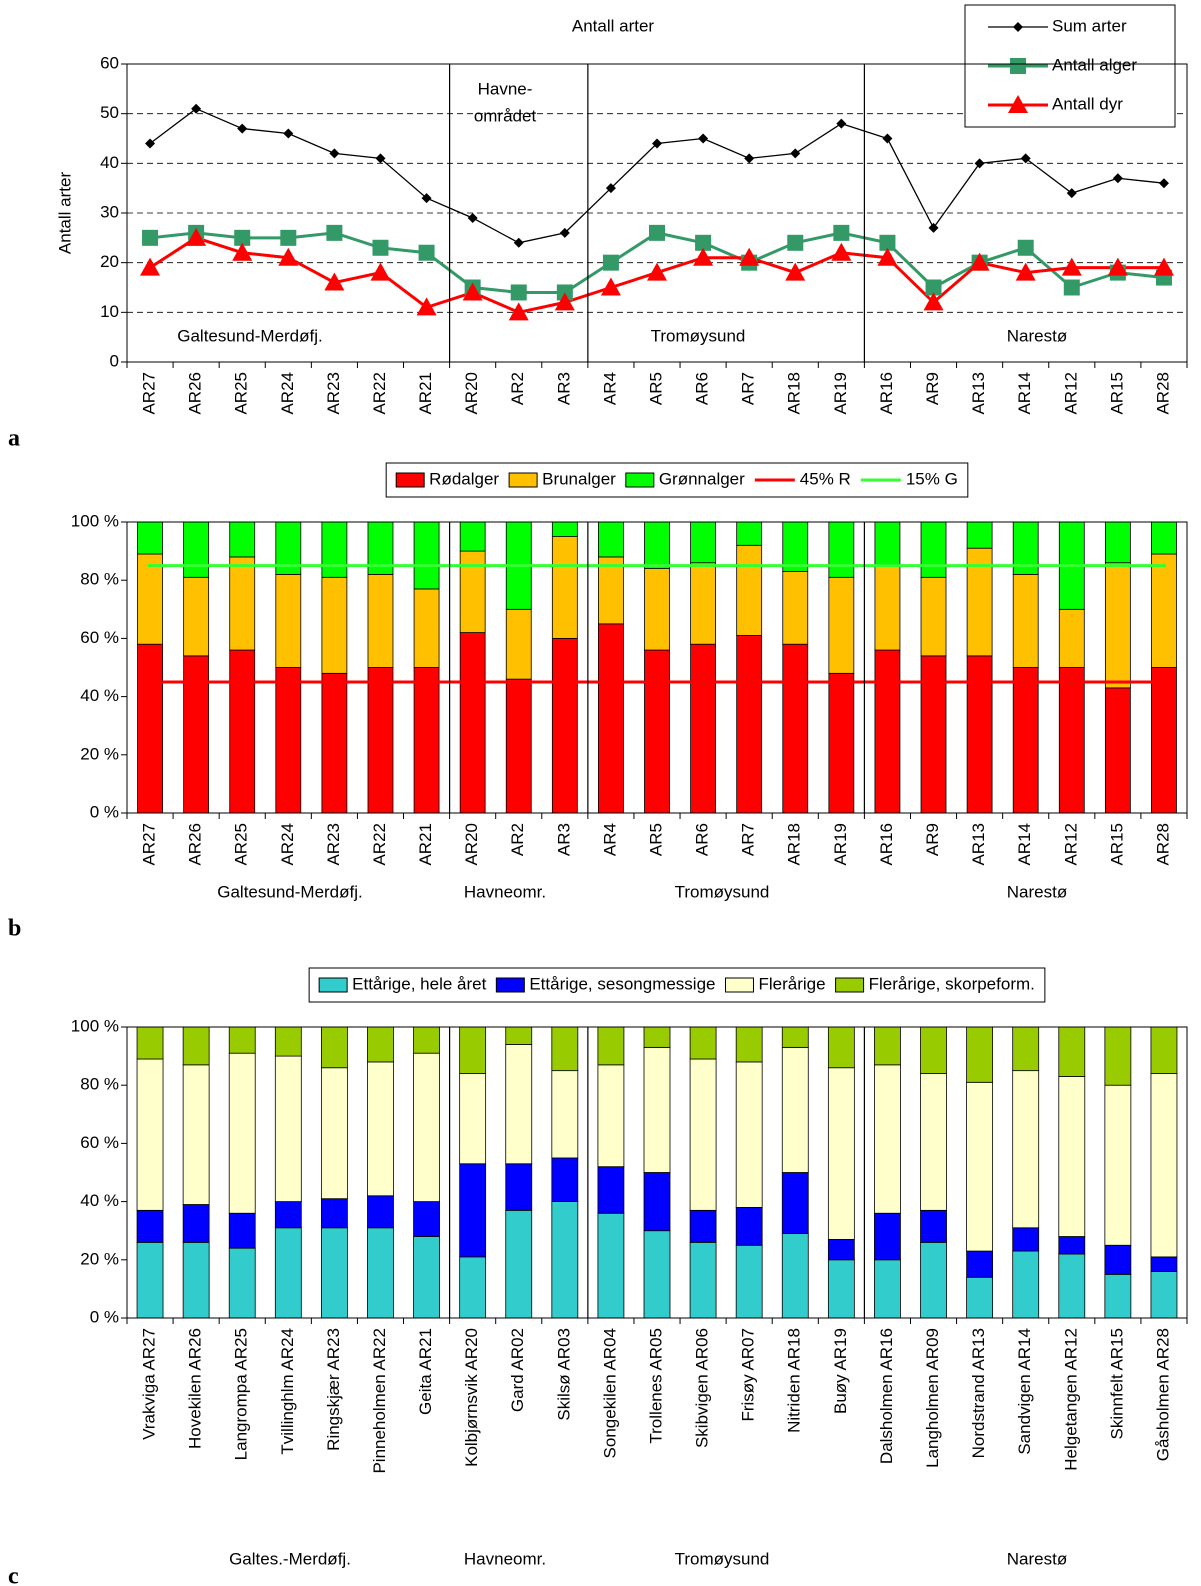 The width and height of the screenshot is (1201, 1586). What do you see at coordinates (1087, 103) in the screenshot?
I see `legend-label: Antall dyr` at bounding box center [1087, 103].